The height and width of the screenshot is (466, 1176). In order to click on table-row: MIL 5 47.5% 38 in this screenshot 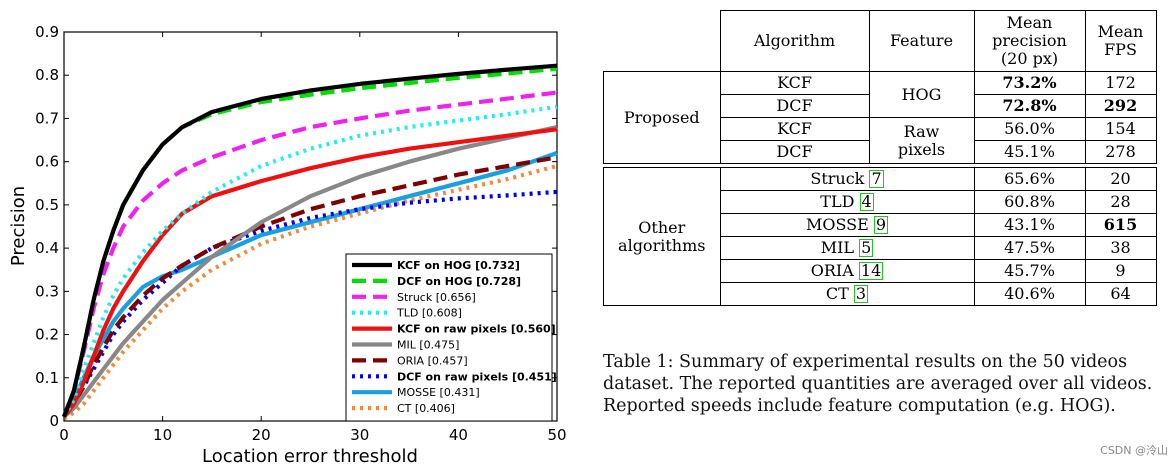, I will do `click(880, 248)`.